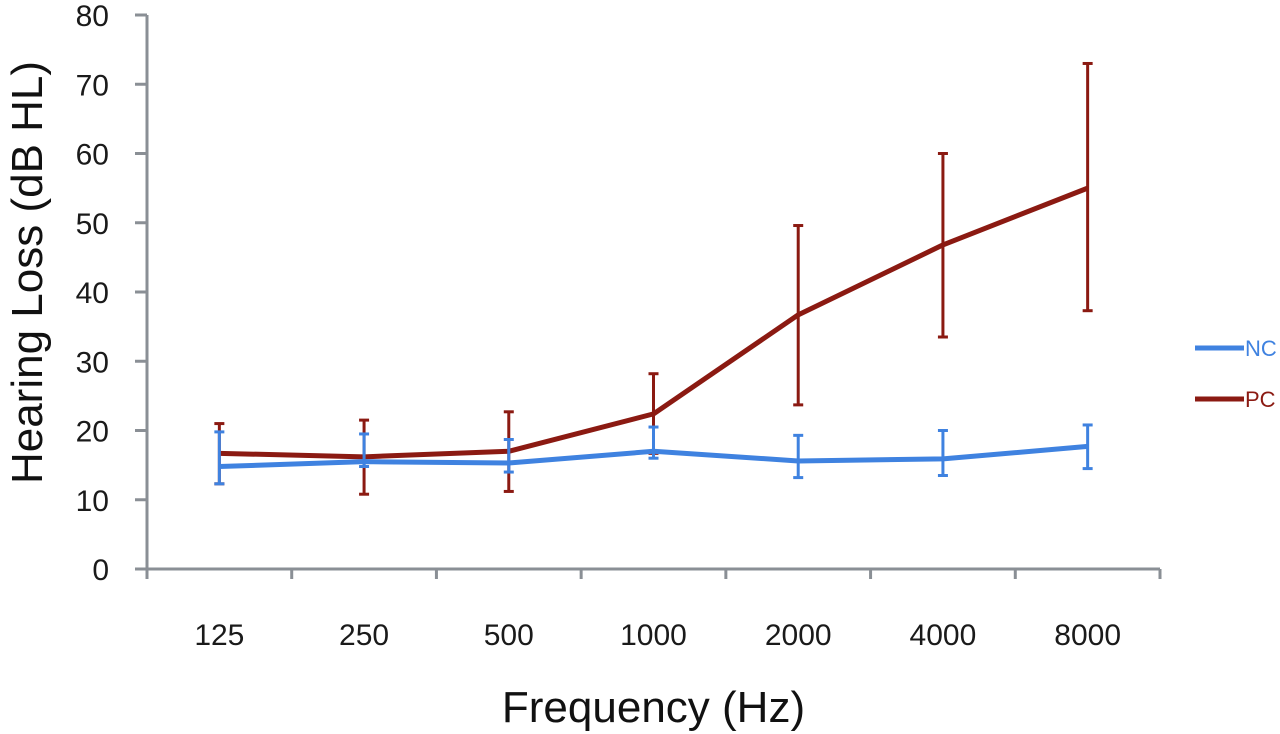  I want to click on x-tick-label: 4000, so click(943, 635).